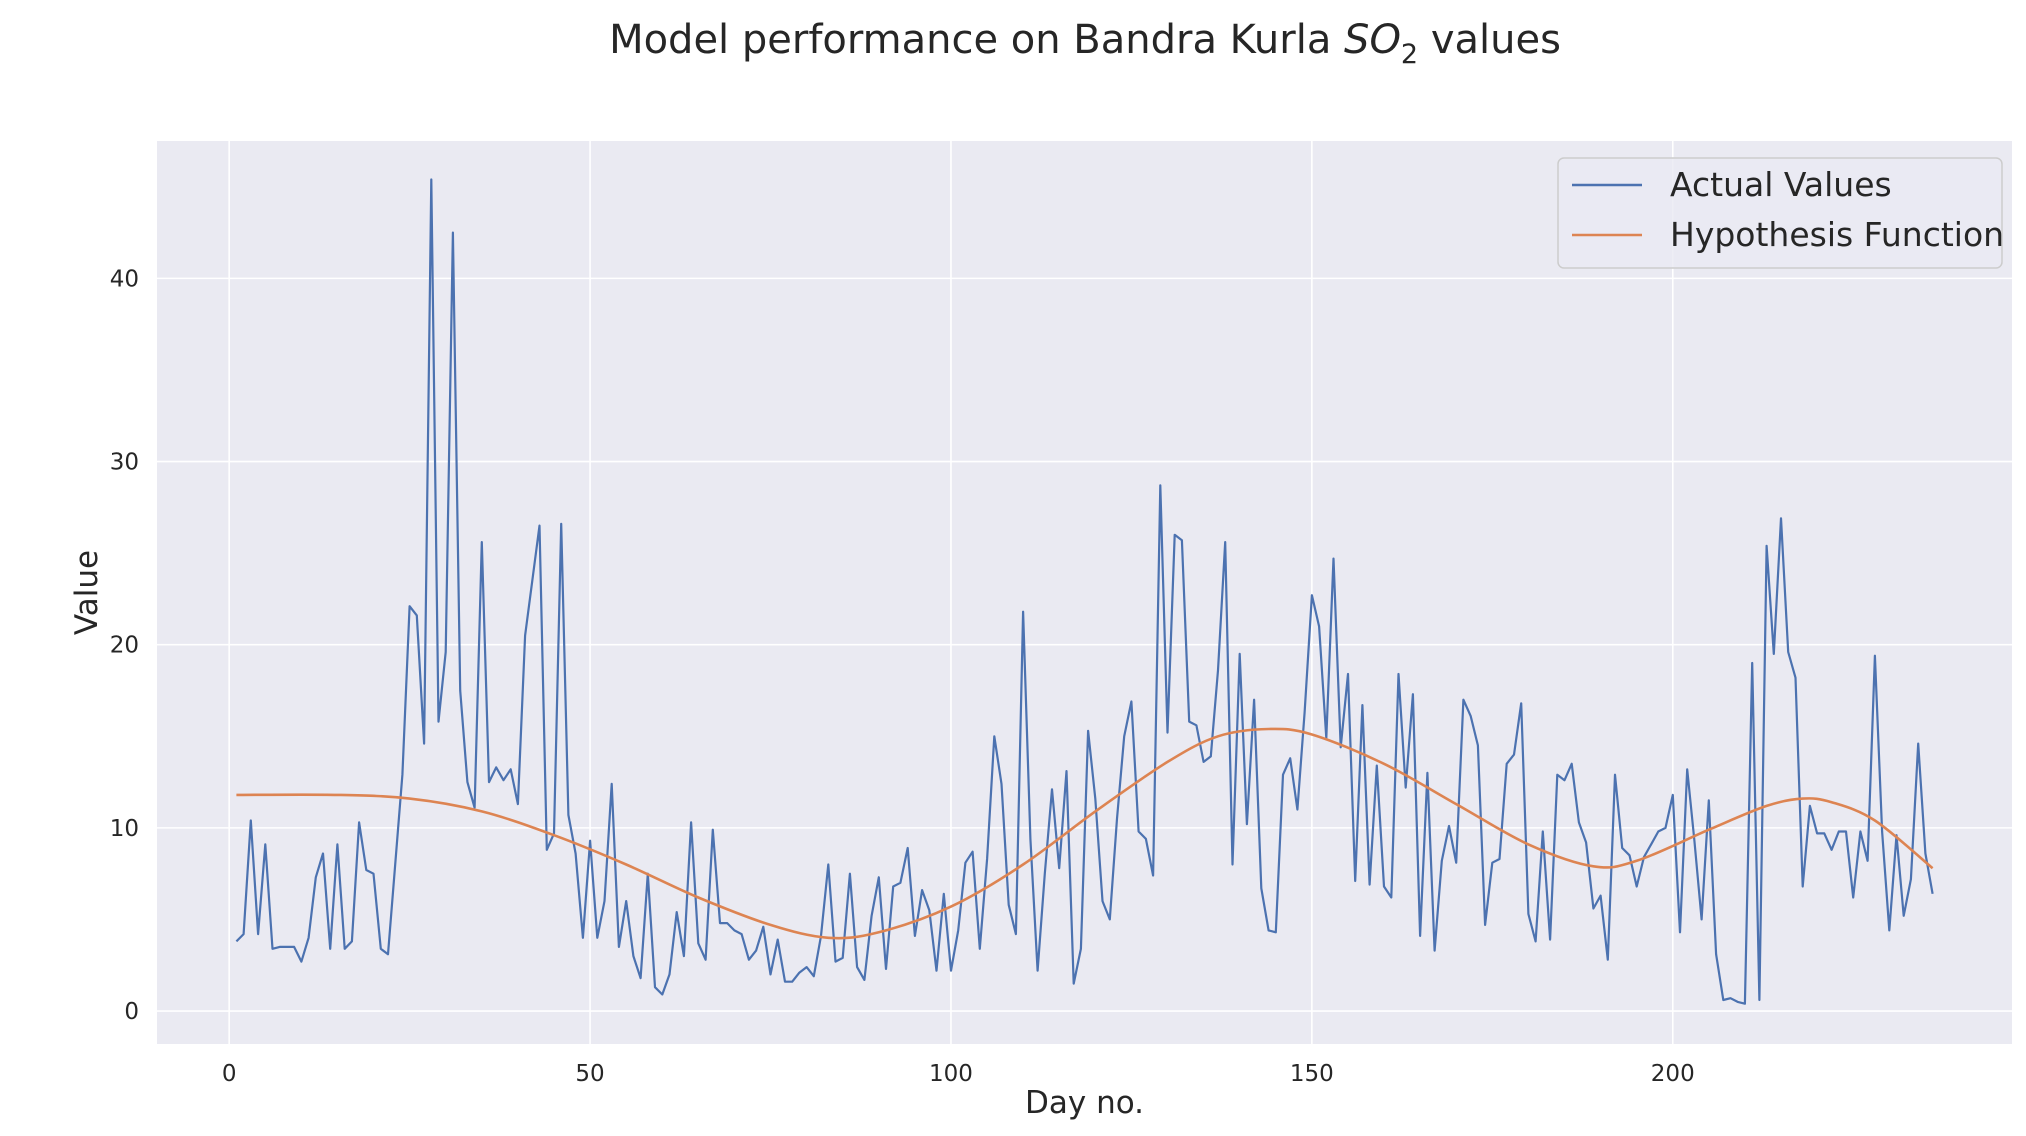  Describe the element at coordinates (229, 1074) in the screenshot. I see `x-tick-label: 0` at that location.